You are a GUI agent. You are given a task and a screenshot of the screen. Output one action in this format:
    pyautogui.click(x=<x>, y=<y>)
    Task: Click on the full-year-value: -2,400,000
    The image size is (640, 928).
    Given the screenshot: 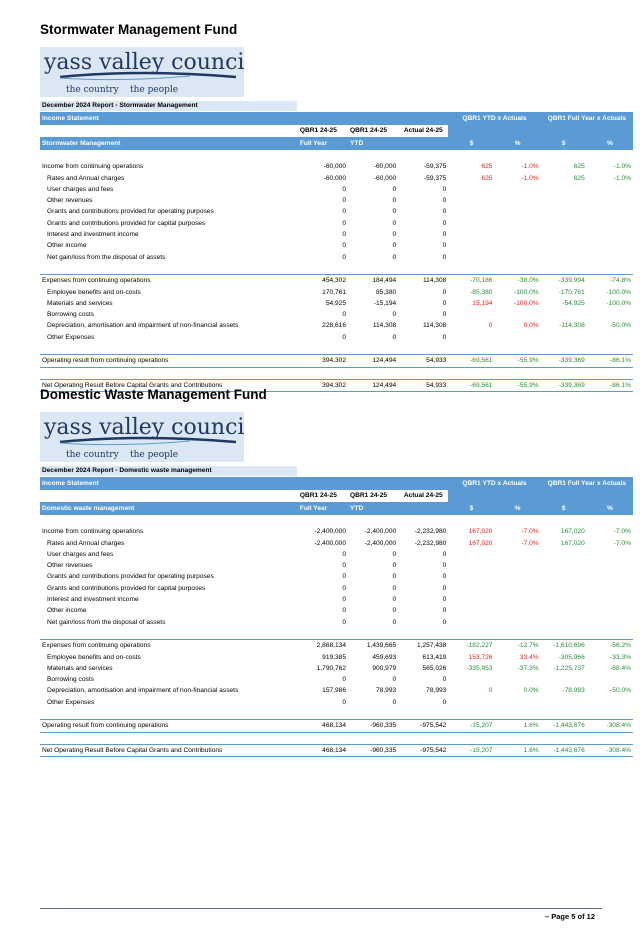 What is the action you would take?
    pyautogui.click(x=330, y=532)
    